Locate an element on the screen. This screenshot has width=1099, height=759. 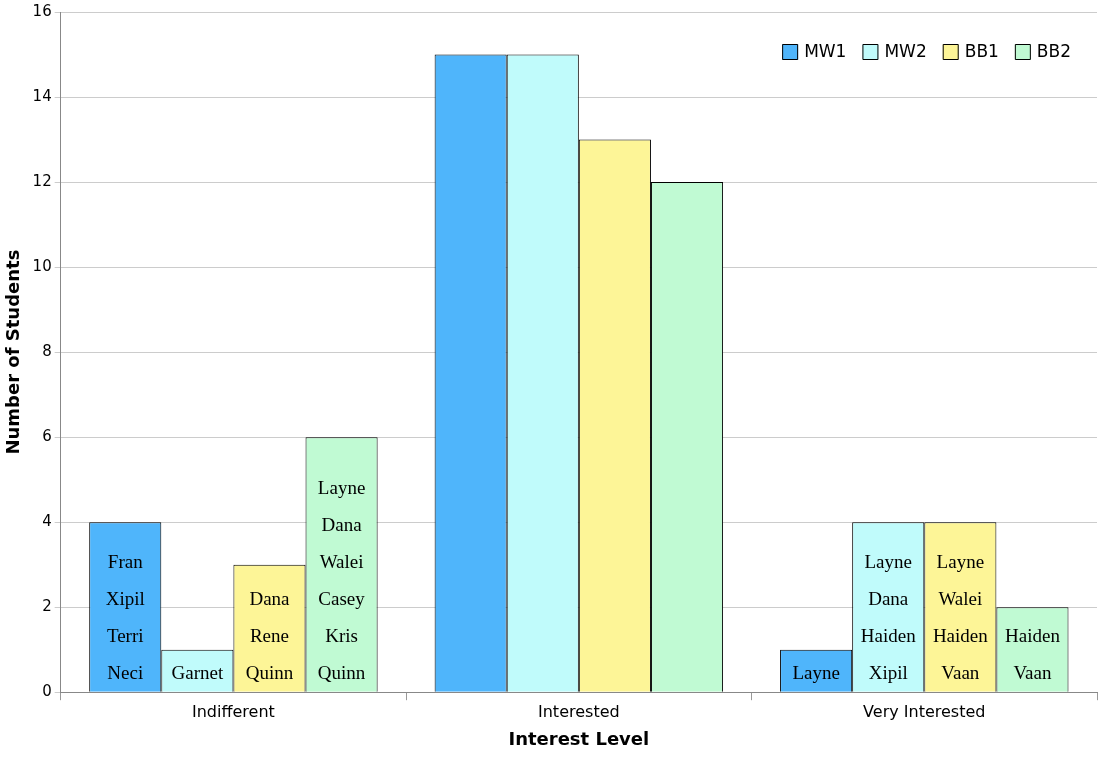
data-label: Layne Dana Walei Casey Kris Quinn is located at coordinates (341, 579).